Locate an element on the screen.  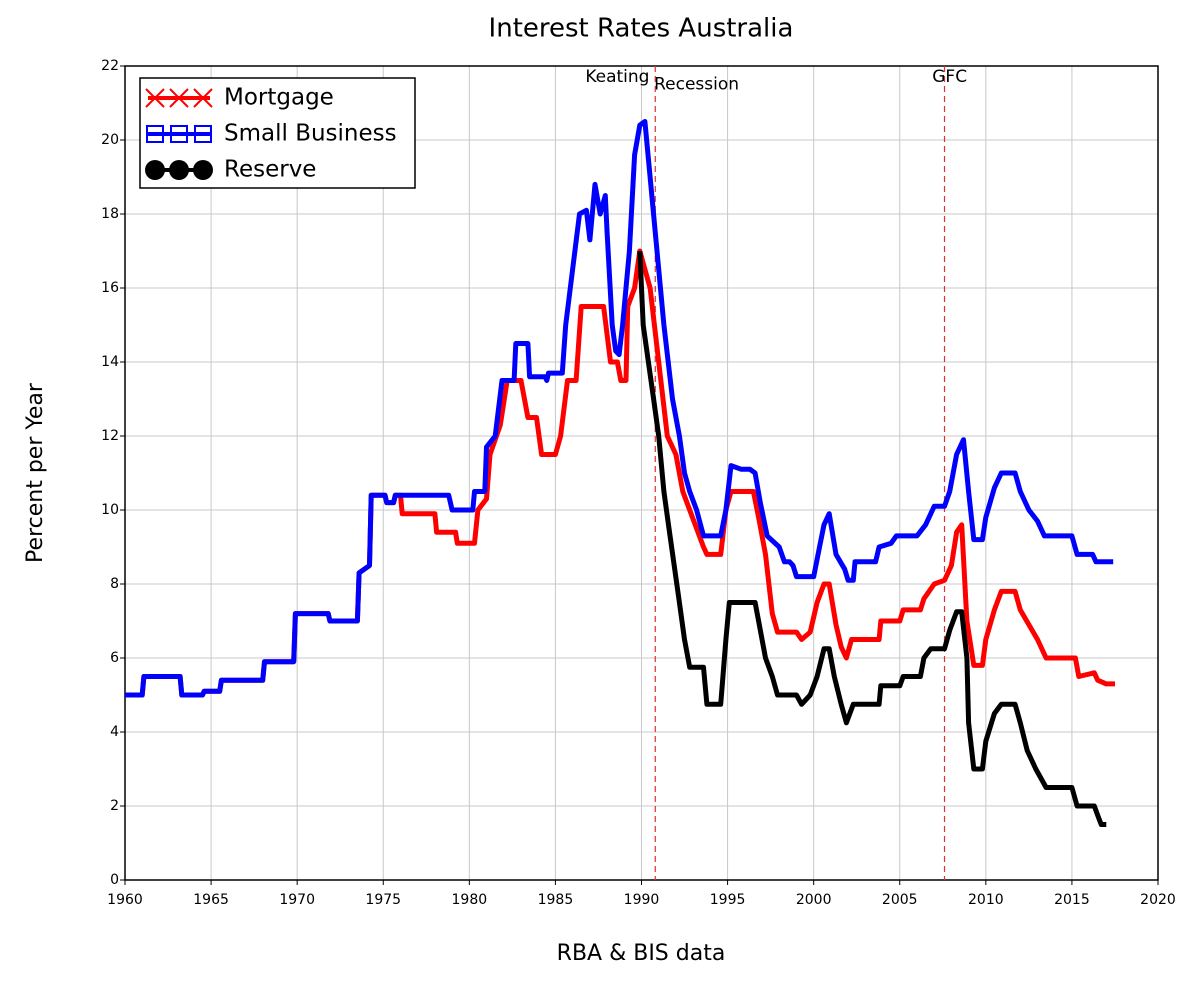
x-tick-label: 1975 is located at coordinates (383, 900).